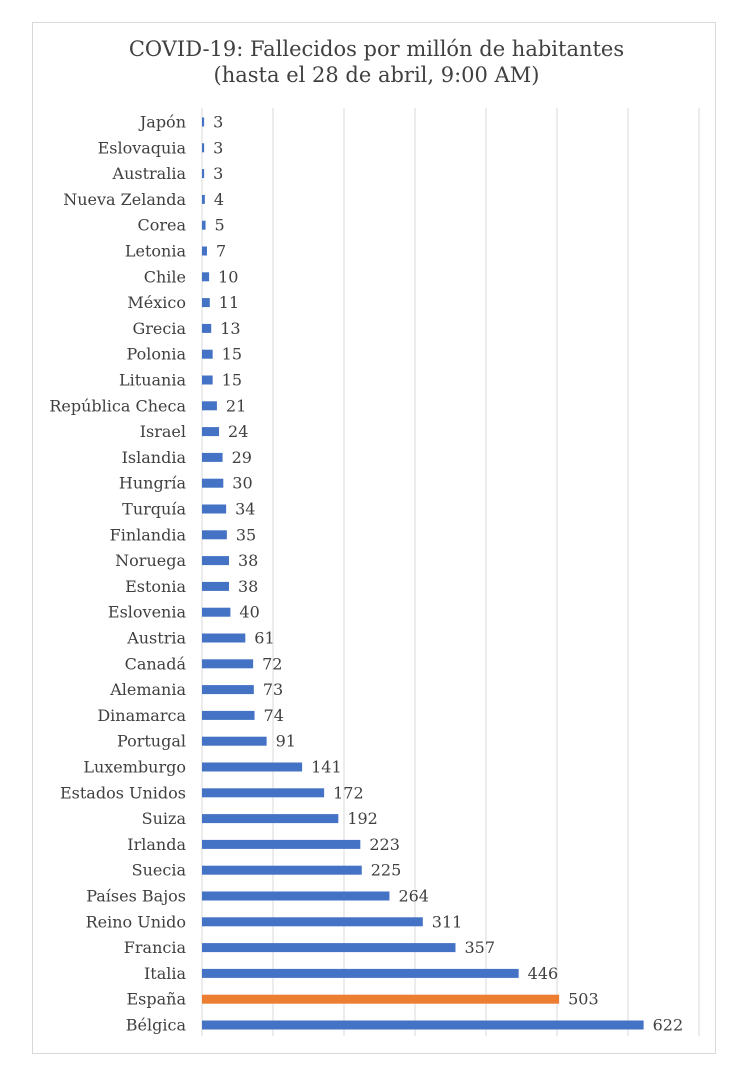 Image resolution: width=753 pixels, height=1078 pixels. Describe the element at coordinates (117, 405) in the screenshot. I see `category-label: República Checa` at that location.